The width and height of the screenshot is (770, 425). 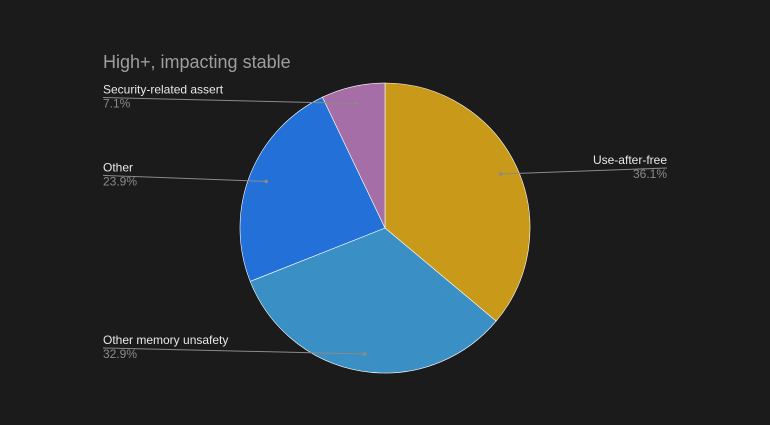 I want to click on leader-dot-use-after-free, so click(x=500, y=174).